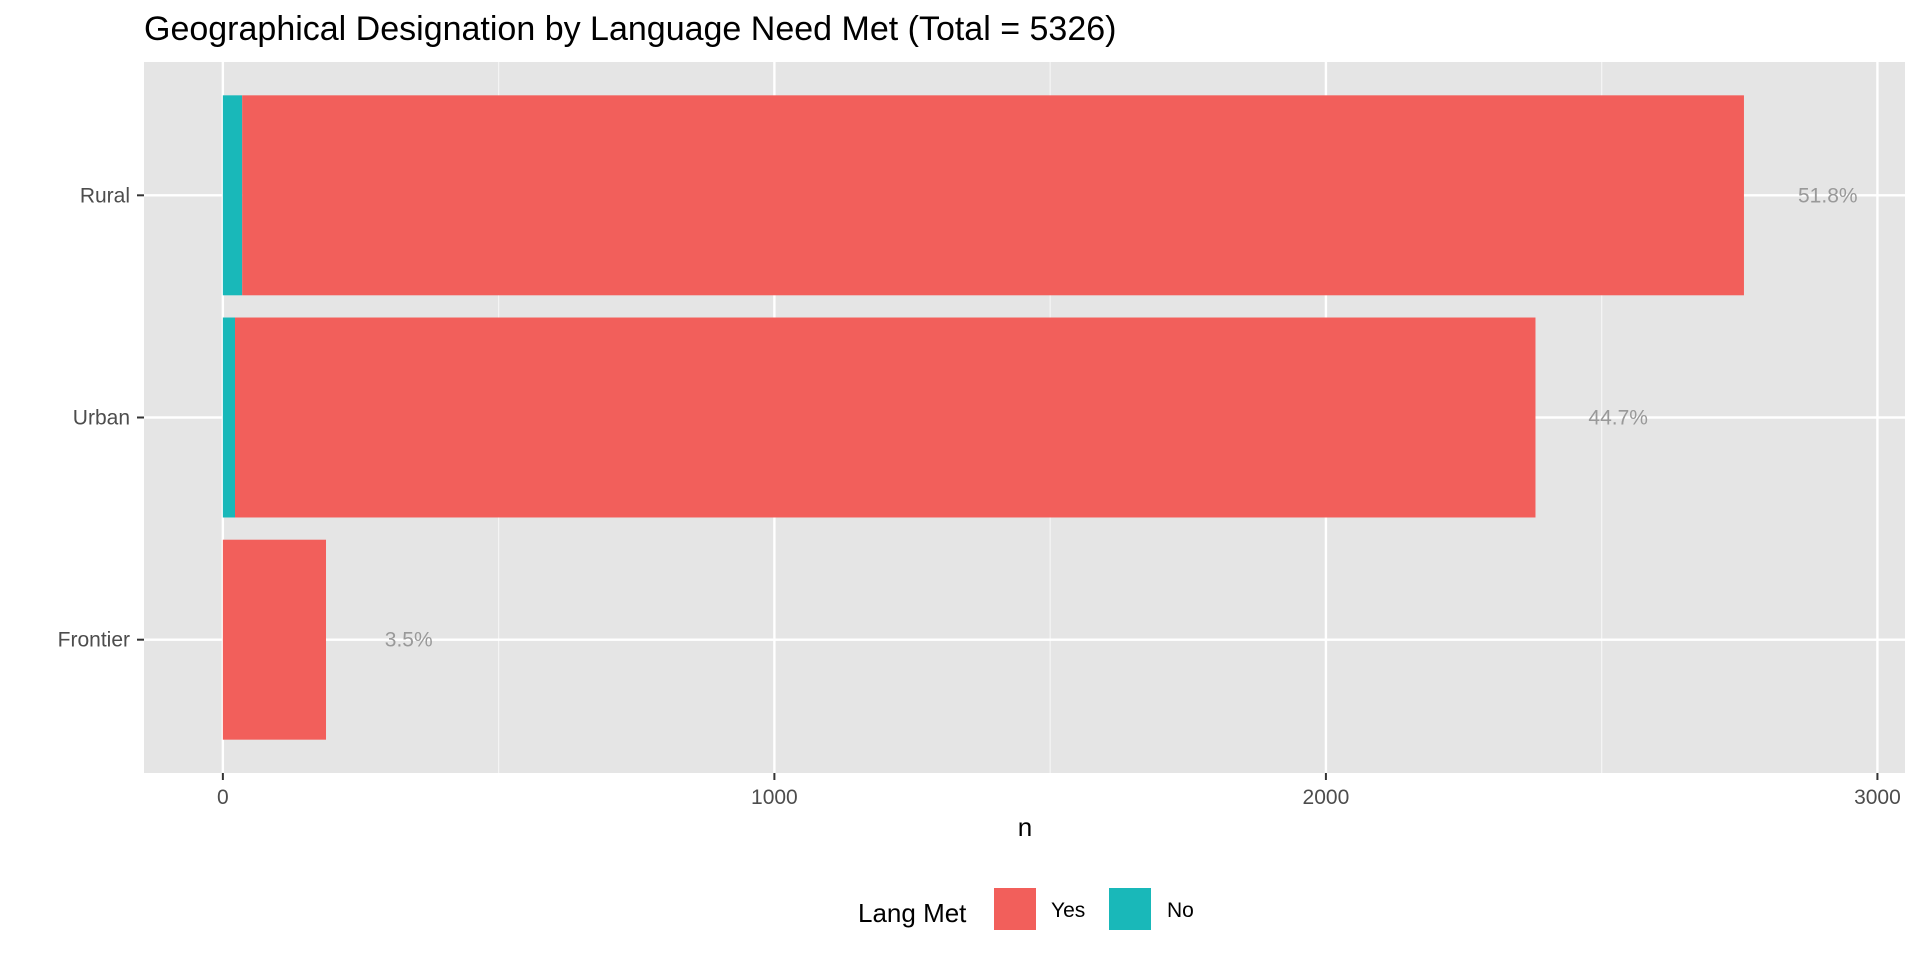 The width and height of the screenshot is (1920, 960). What do you see at coordinates (1326, 797) in the screenshot?
I see `x-tick-label: 2000` at bounding box center [1326, 797].